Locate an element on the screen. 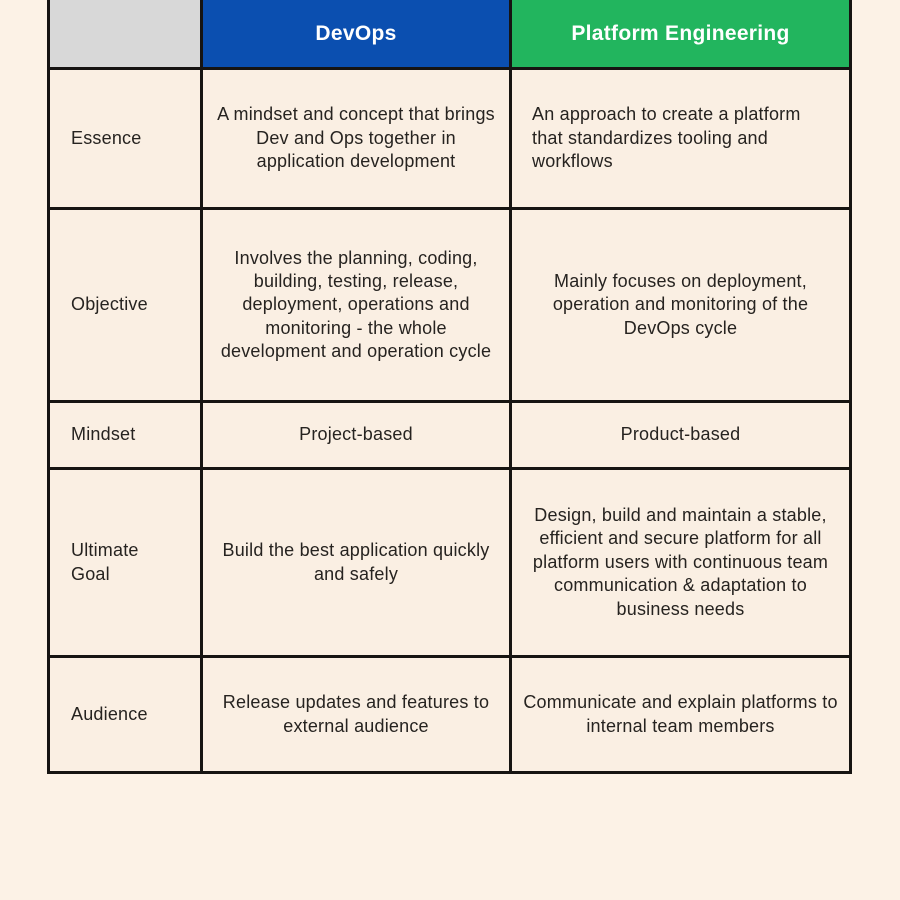  row-label-audience: Audience is located at coordinates (125, 714).